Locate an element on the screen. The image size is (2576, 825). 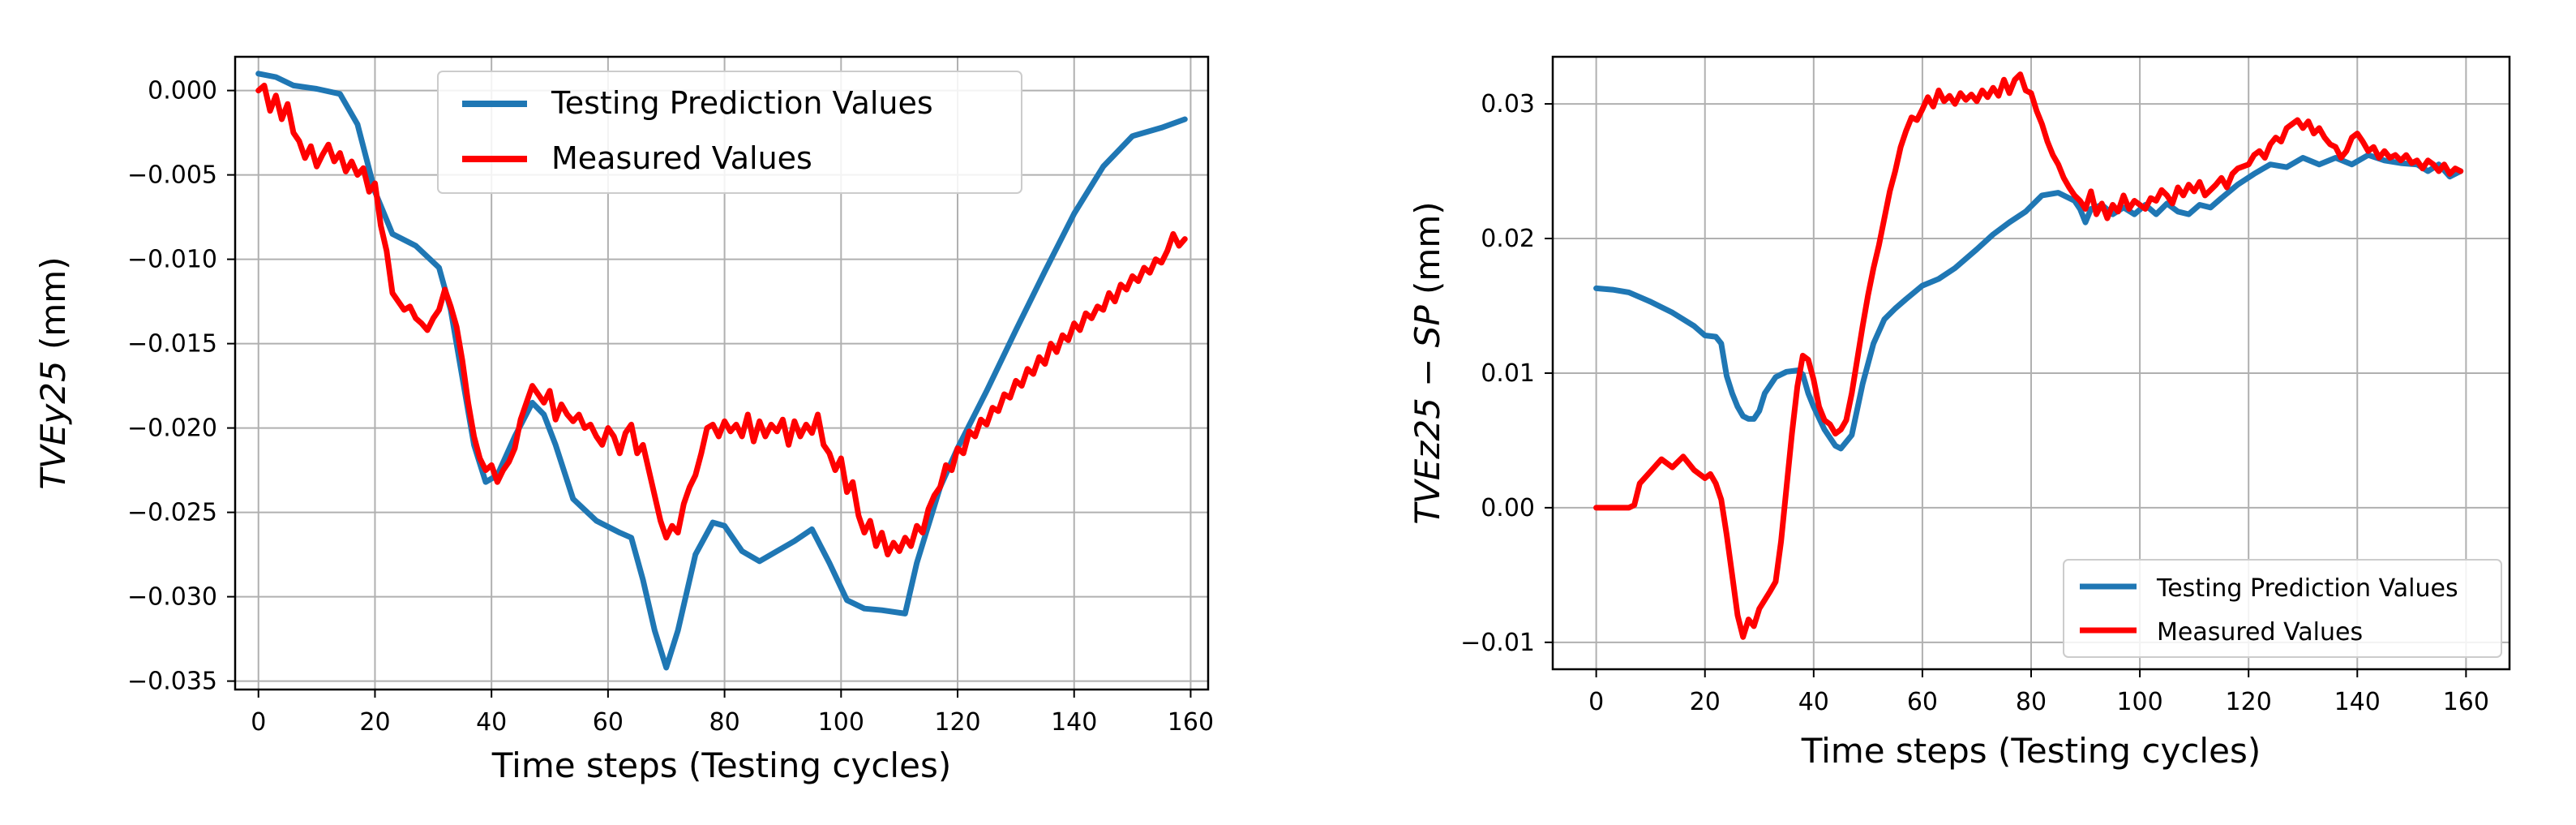
left-chart-x-tick-label: 20 is located at coordinates (374, 722).